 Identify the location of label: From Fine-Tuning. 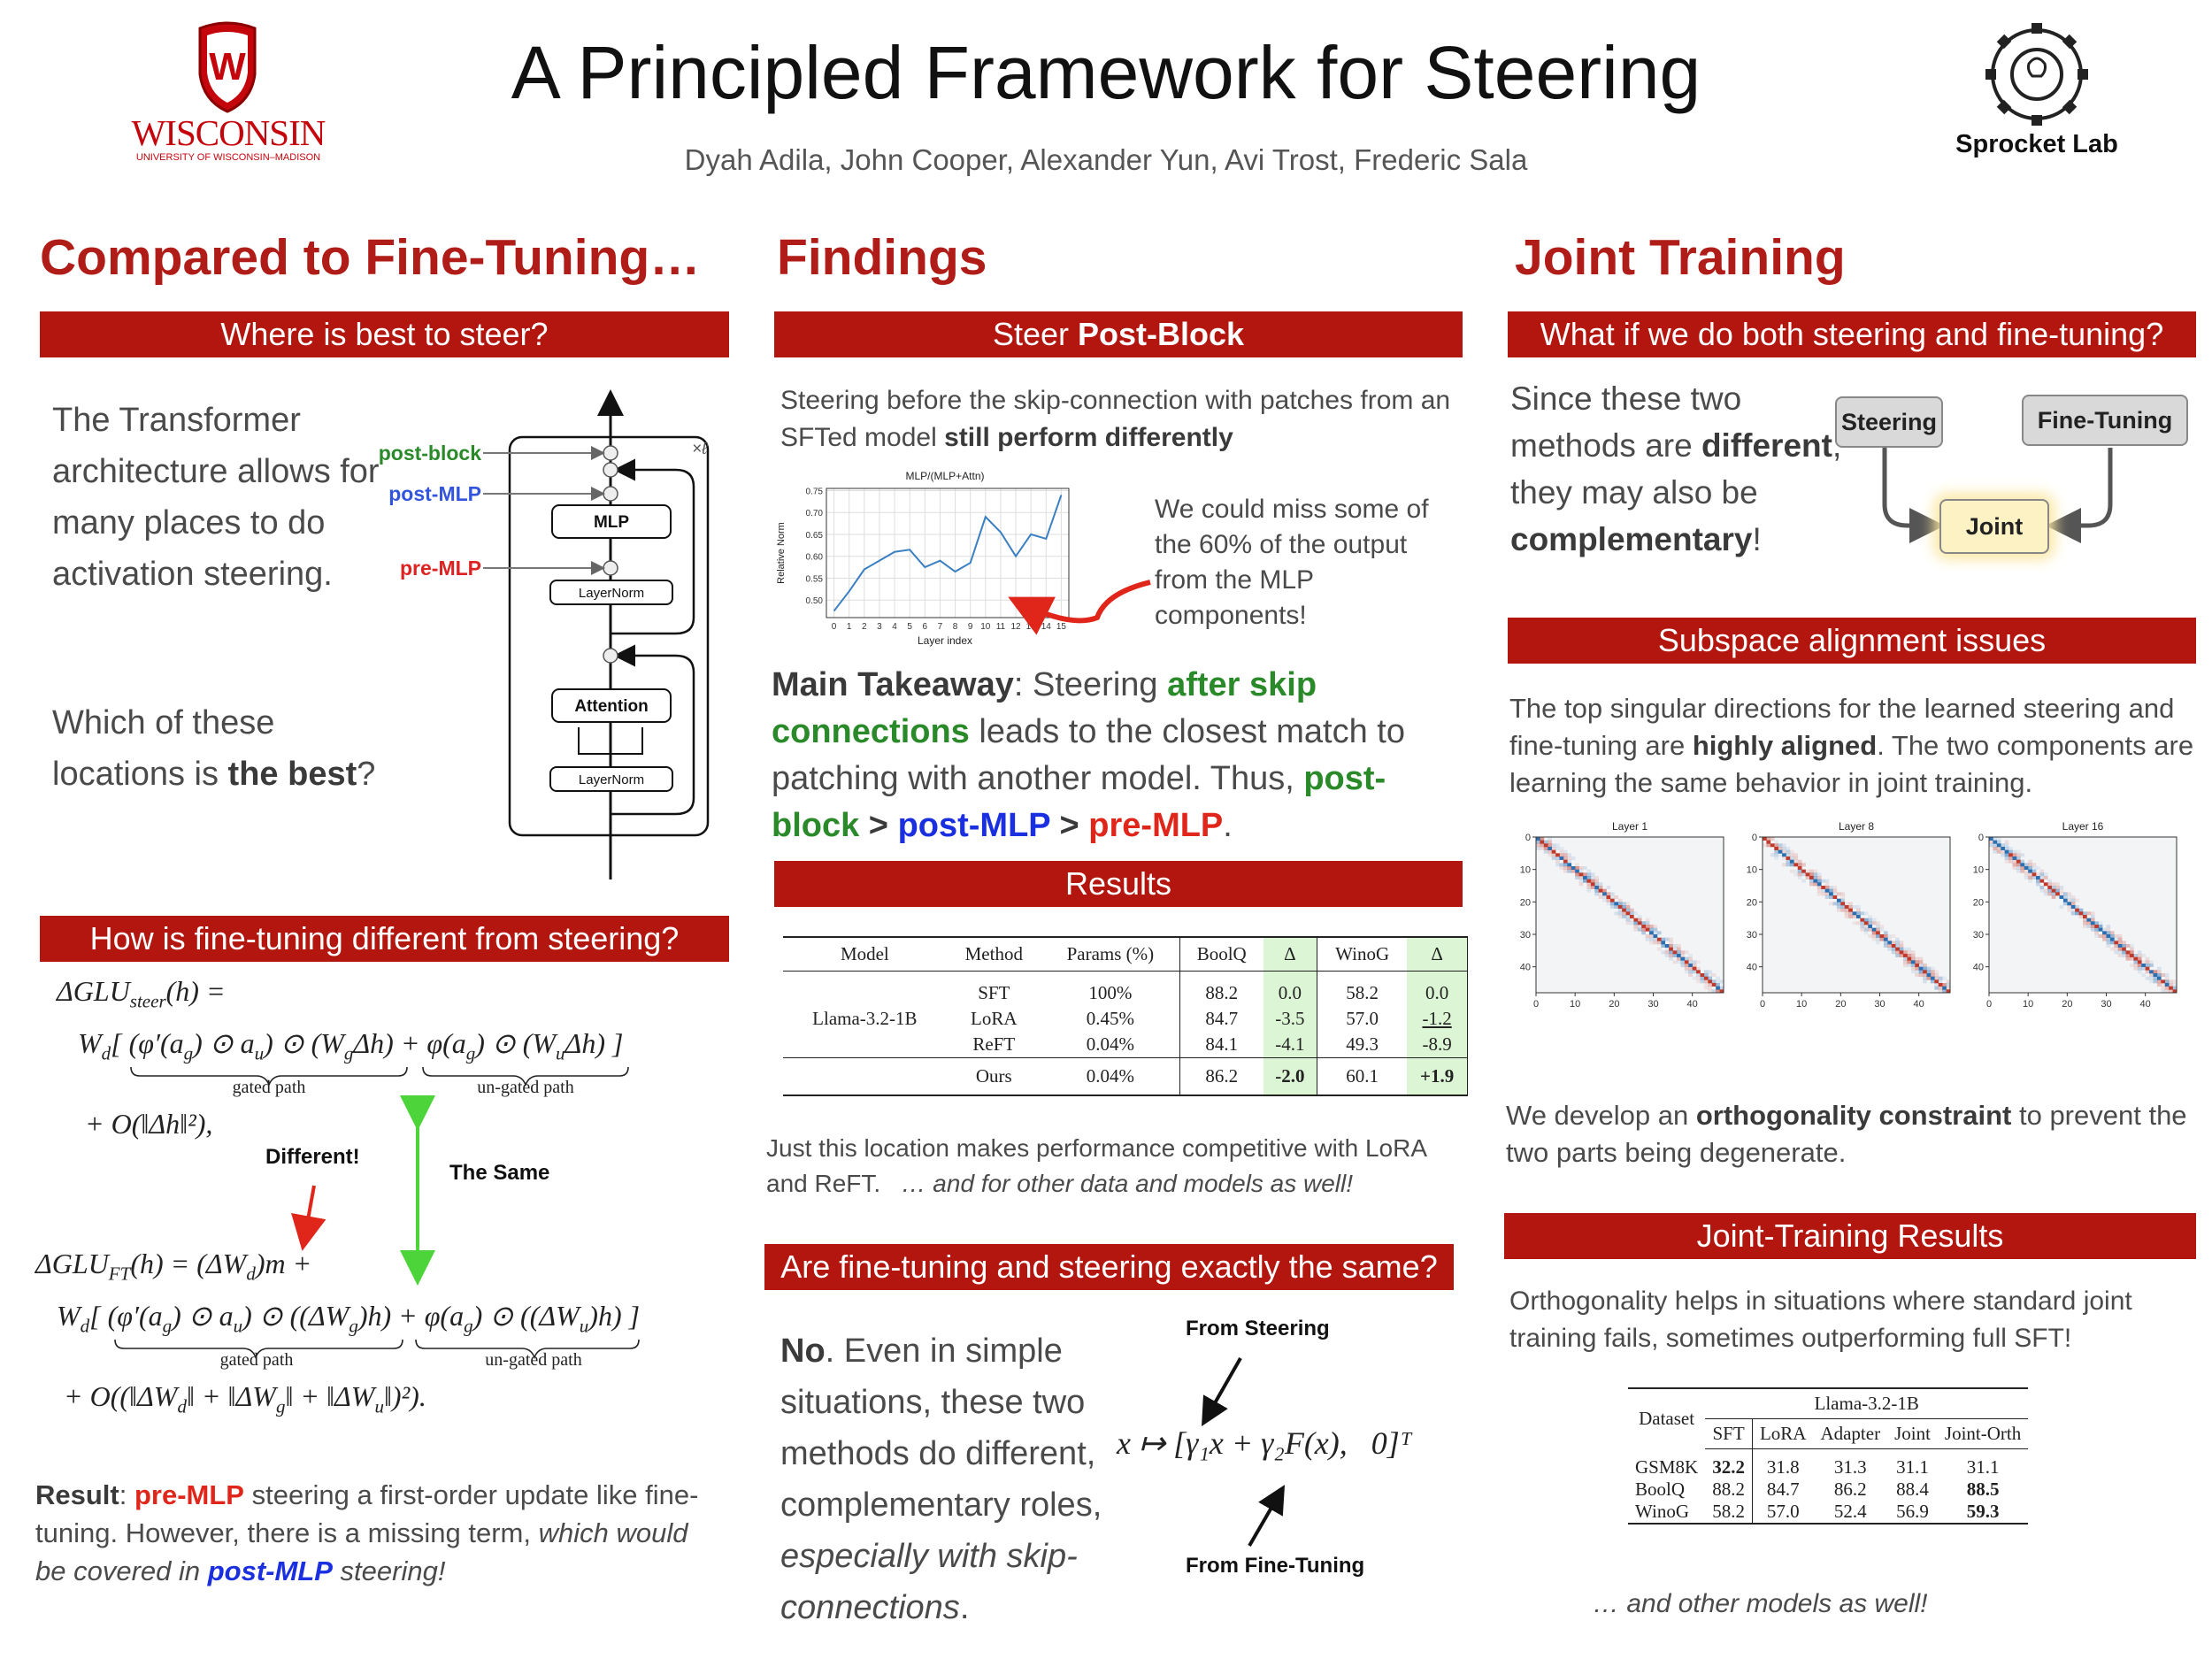
(1276, 1566).